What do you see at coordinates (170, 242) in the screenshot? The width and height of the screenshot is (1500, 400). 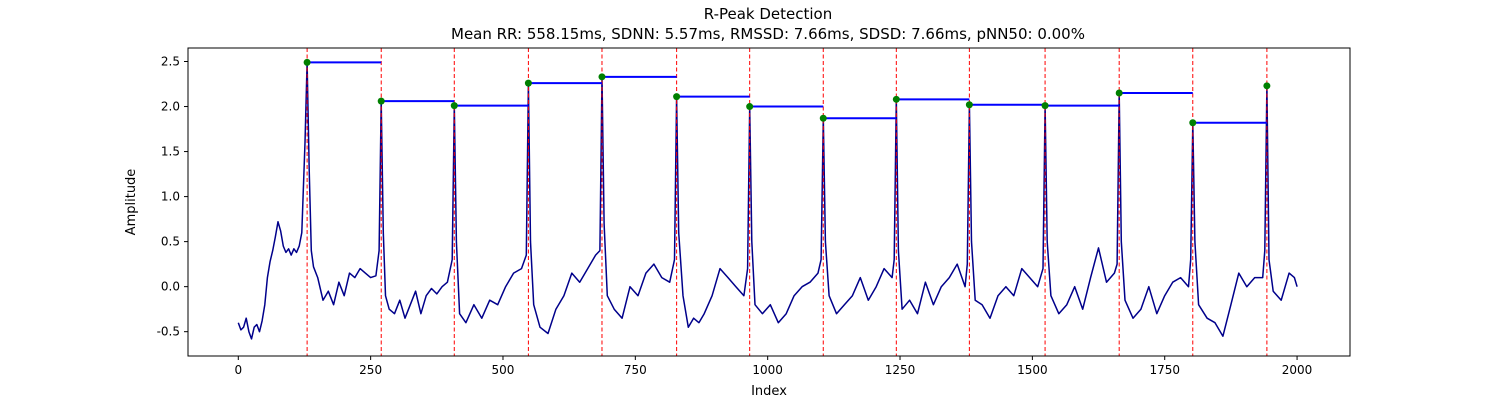 I see `y-tick-label: 0.5` at bounding box center [170, 242].